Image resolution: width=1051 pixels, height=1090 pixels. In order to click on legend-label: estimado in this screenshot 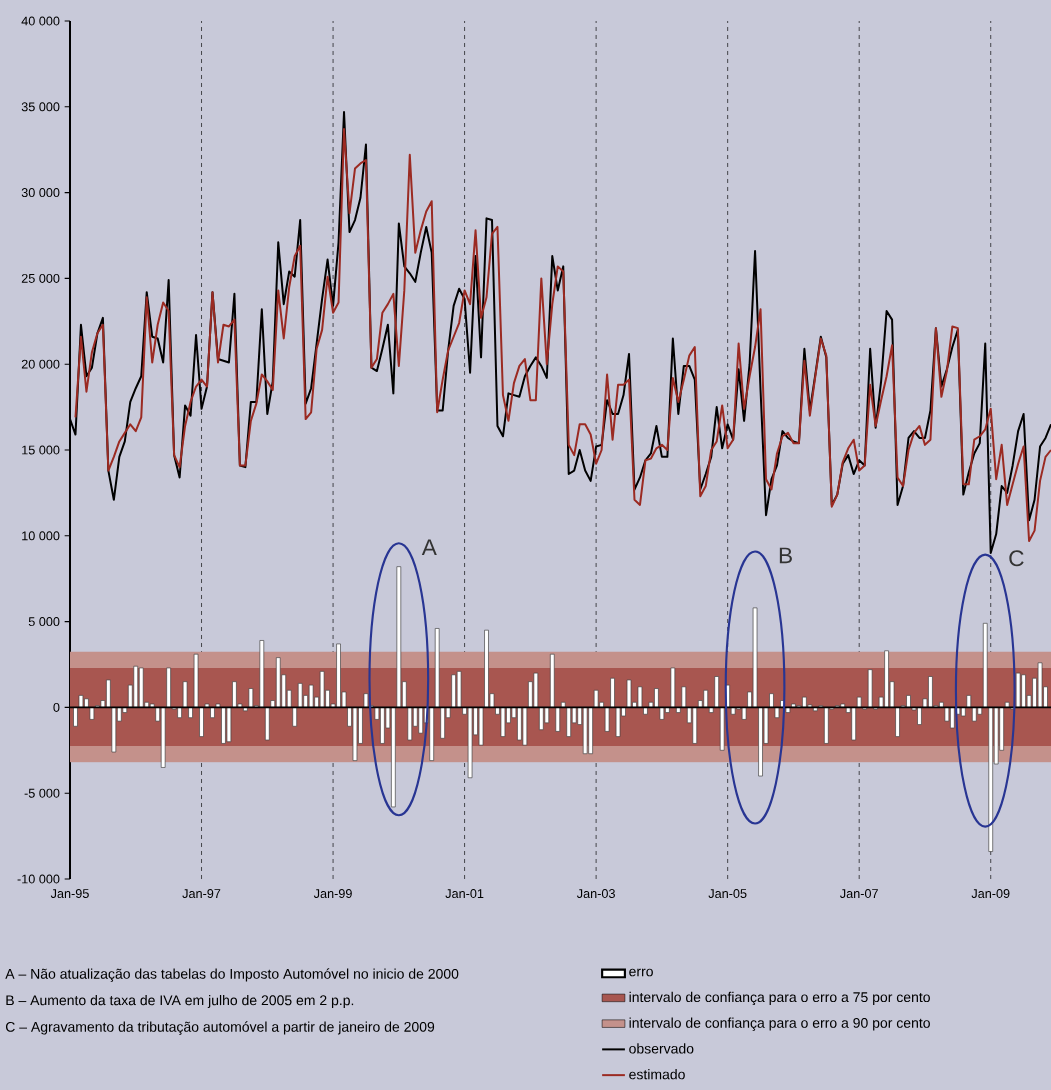, I will do `click(657, 1074)`.